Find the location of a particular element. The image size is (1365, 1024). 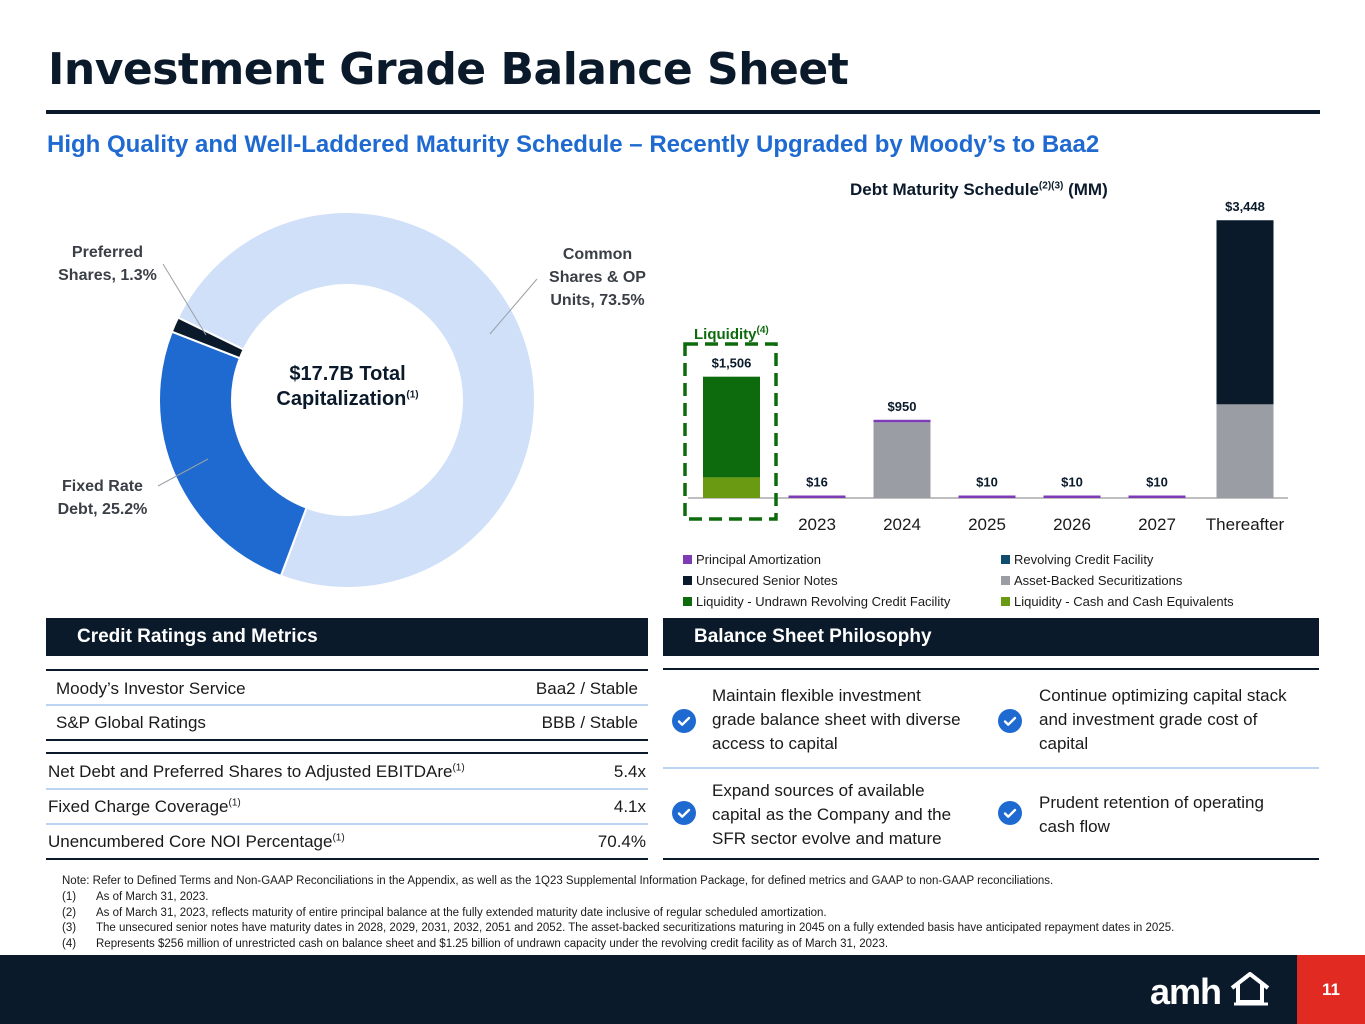

legend-label: Asset-Backed Securitizations is located at coordinates (1098, 580).